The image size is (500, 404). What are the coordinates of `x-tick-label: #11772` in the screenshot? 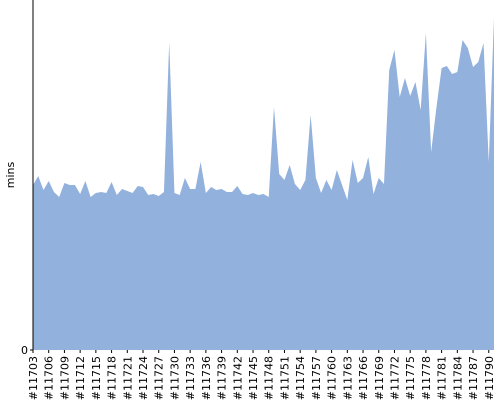 It's located at (394, 378).